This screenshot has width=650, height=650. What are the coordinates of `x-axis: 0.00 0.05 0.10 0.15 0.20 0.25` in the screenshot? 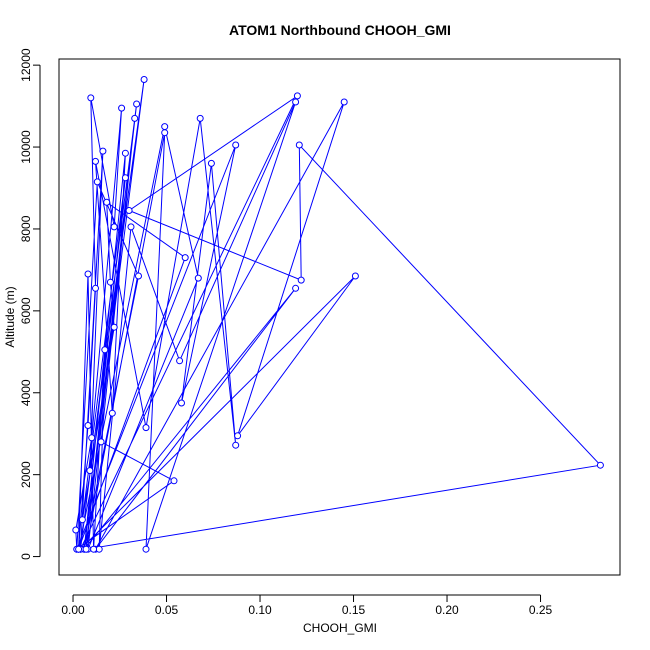 It's located at (307, 605).